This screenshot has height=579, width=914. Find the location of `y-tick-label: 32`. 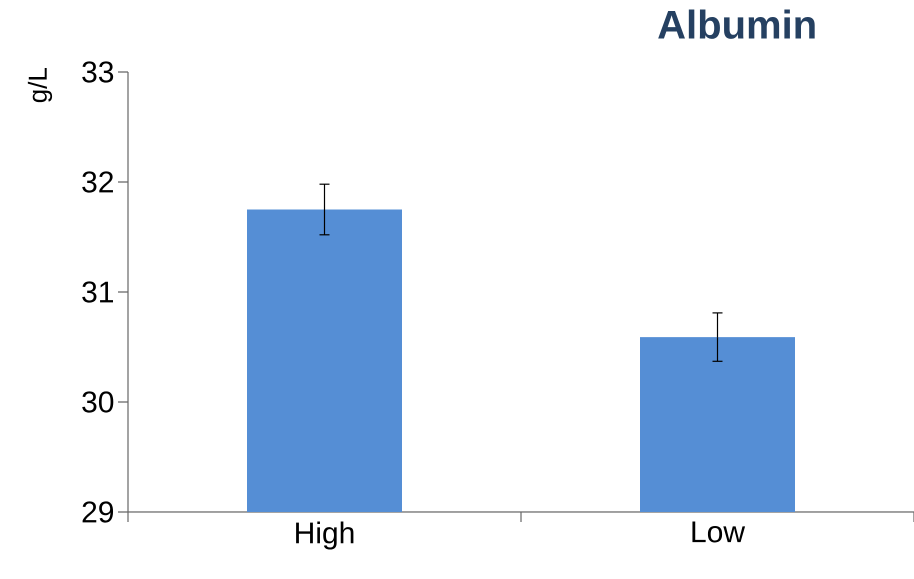

y-tick-label: 32 is located at coordinates (97, 182).